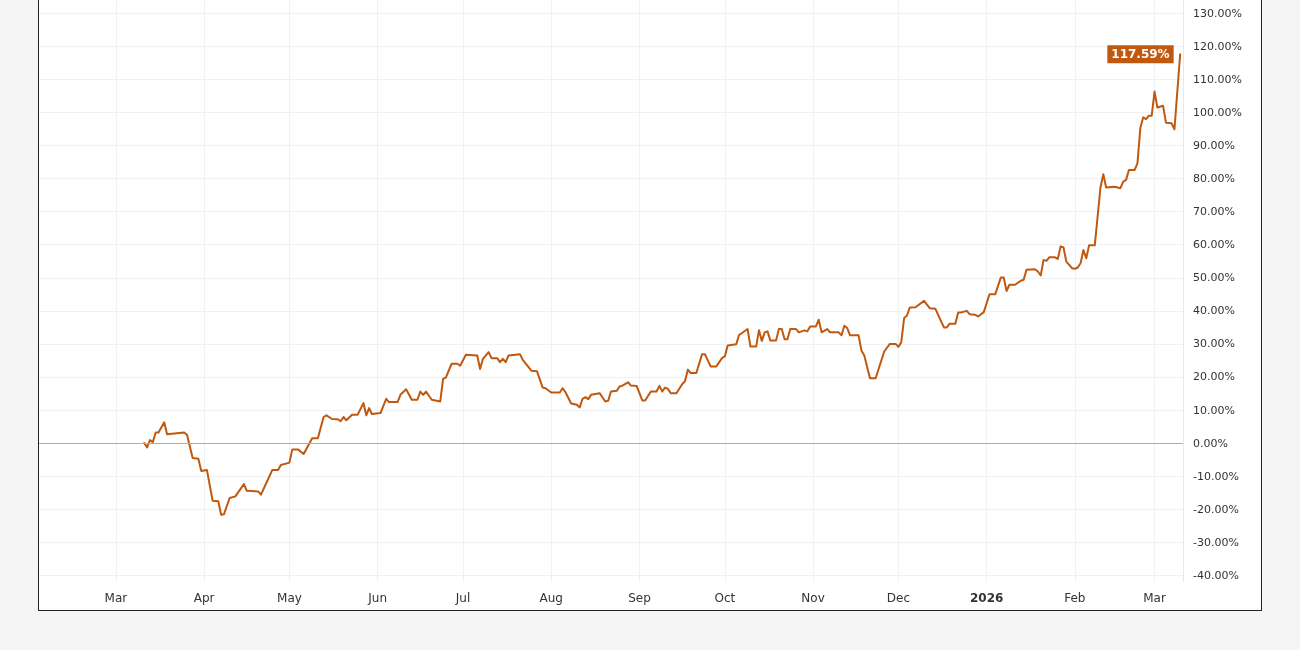 The width and height of the screenshot is (1300, 650). I want to click on y-tick-label: -20.00%, so click(1216, 509).